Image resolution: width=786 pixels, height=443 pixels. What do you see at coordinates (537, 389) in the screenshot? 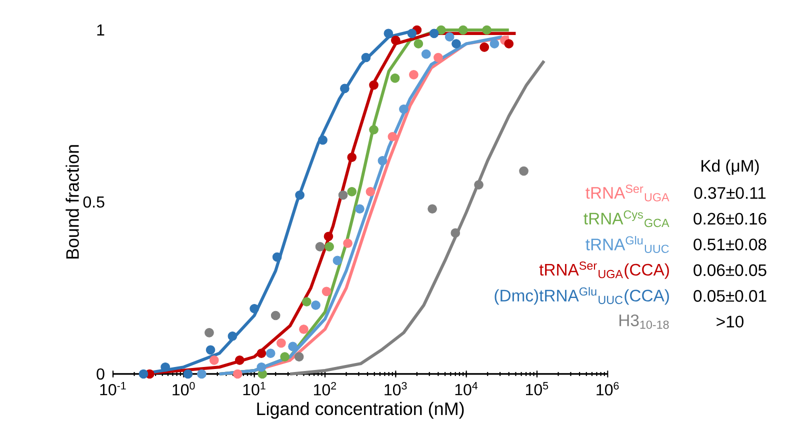
I see `x-tick-label: 10$^{5}$` at bounding box center [537, 389].